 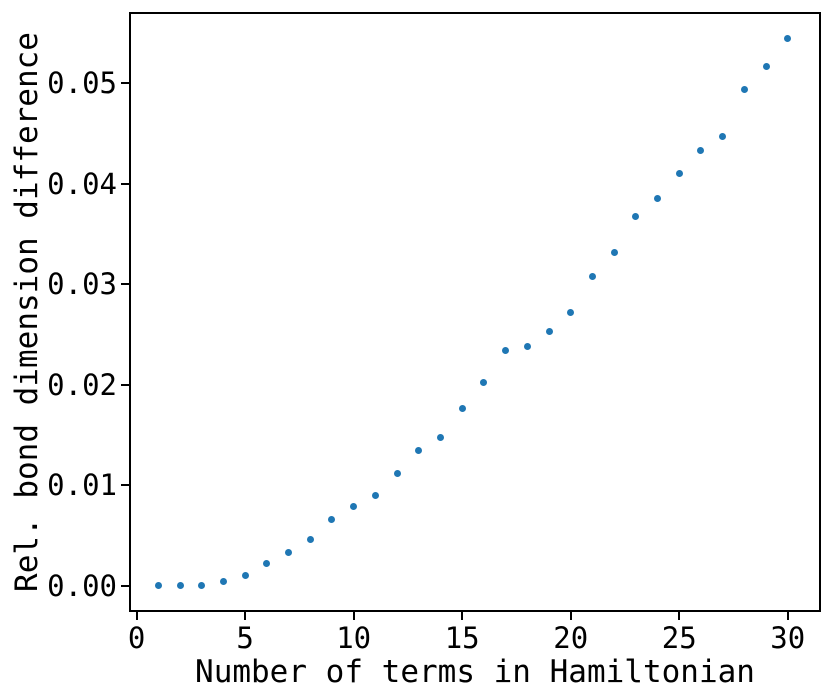 I want to click on x-tick-label: 10, so click(x=354, y=638).